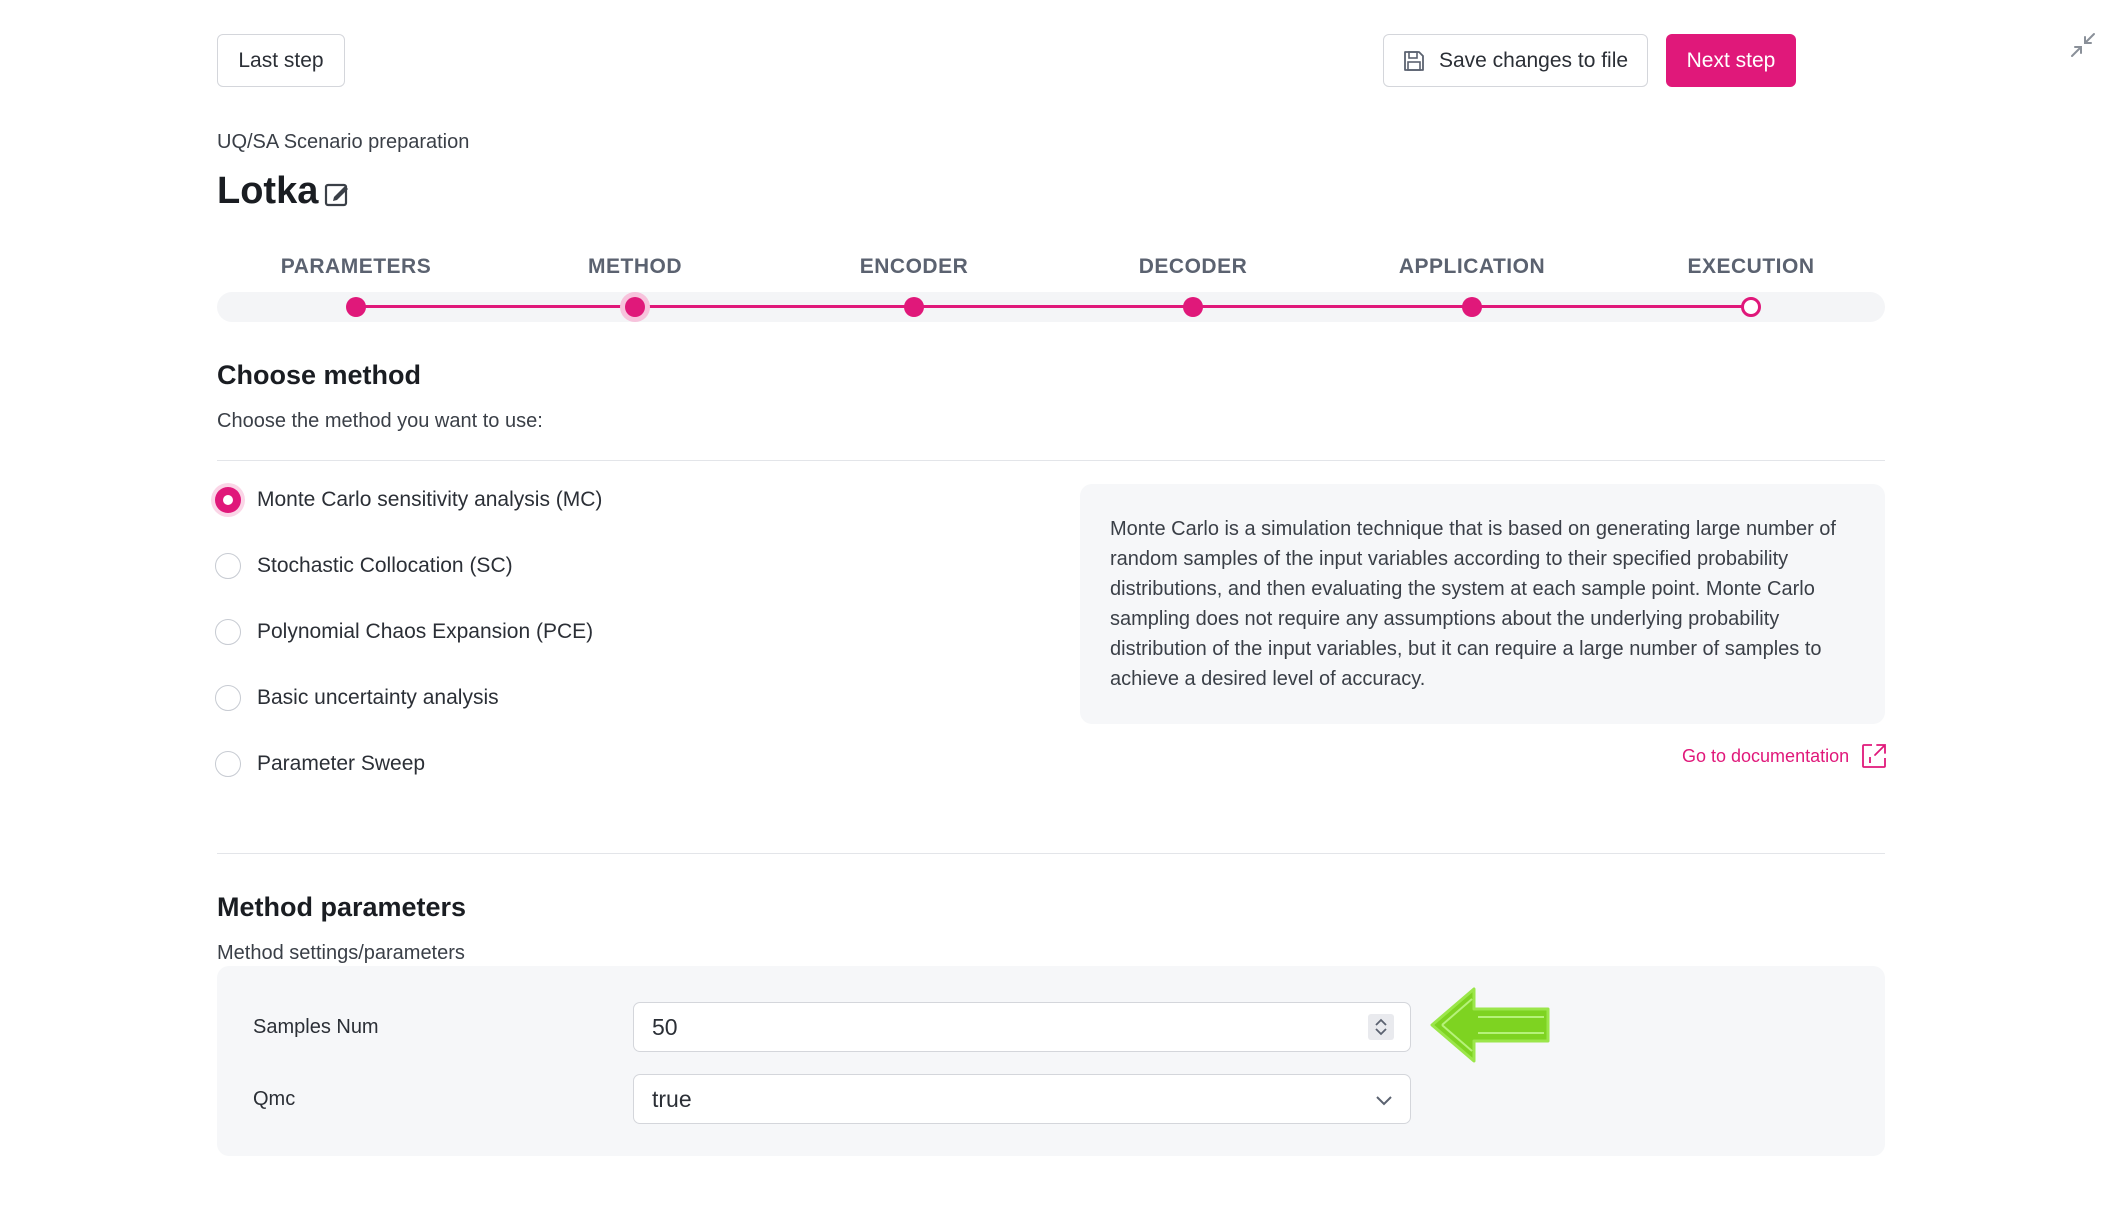 The image size is (2106, 1210). What do you see at coordinates (1051, 1061) in the screenshot?
I see `method-parameters-panel` at bounding box center [1051, 1061].